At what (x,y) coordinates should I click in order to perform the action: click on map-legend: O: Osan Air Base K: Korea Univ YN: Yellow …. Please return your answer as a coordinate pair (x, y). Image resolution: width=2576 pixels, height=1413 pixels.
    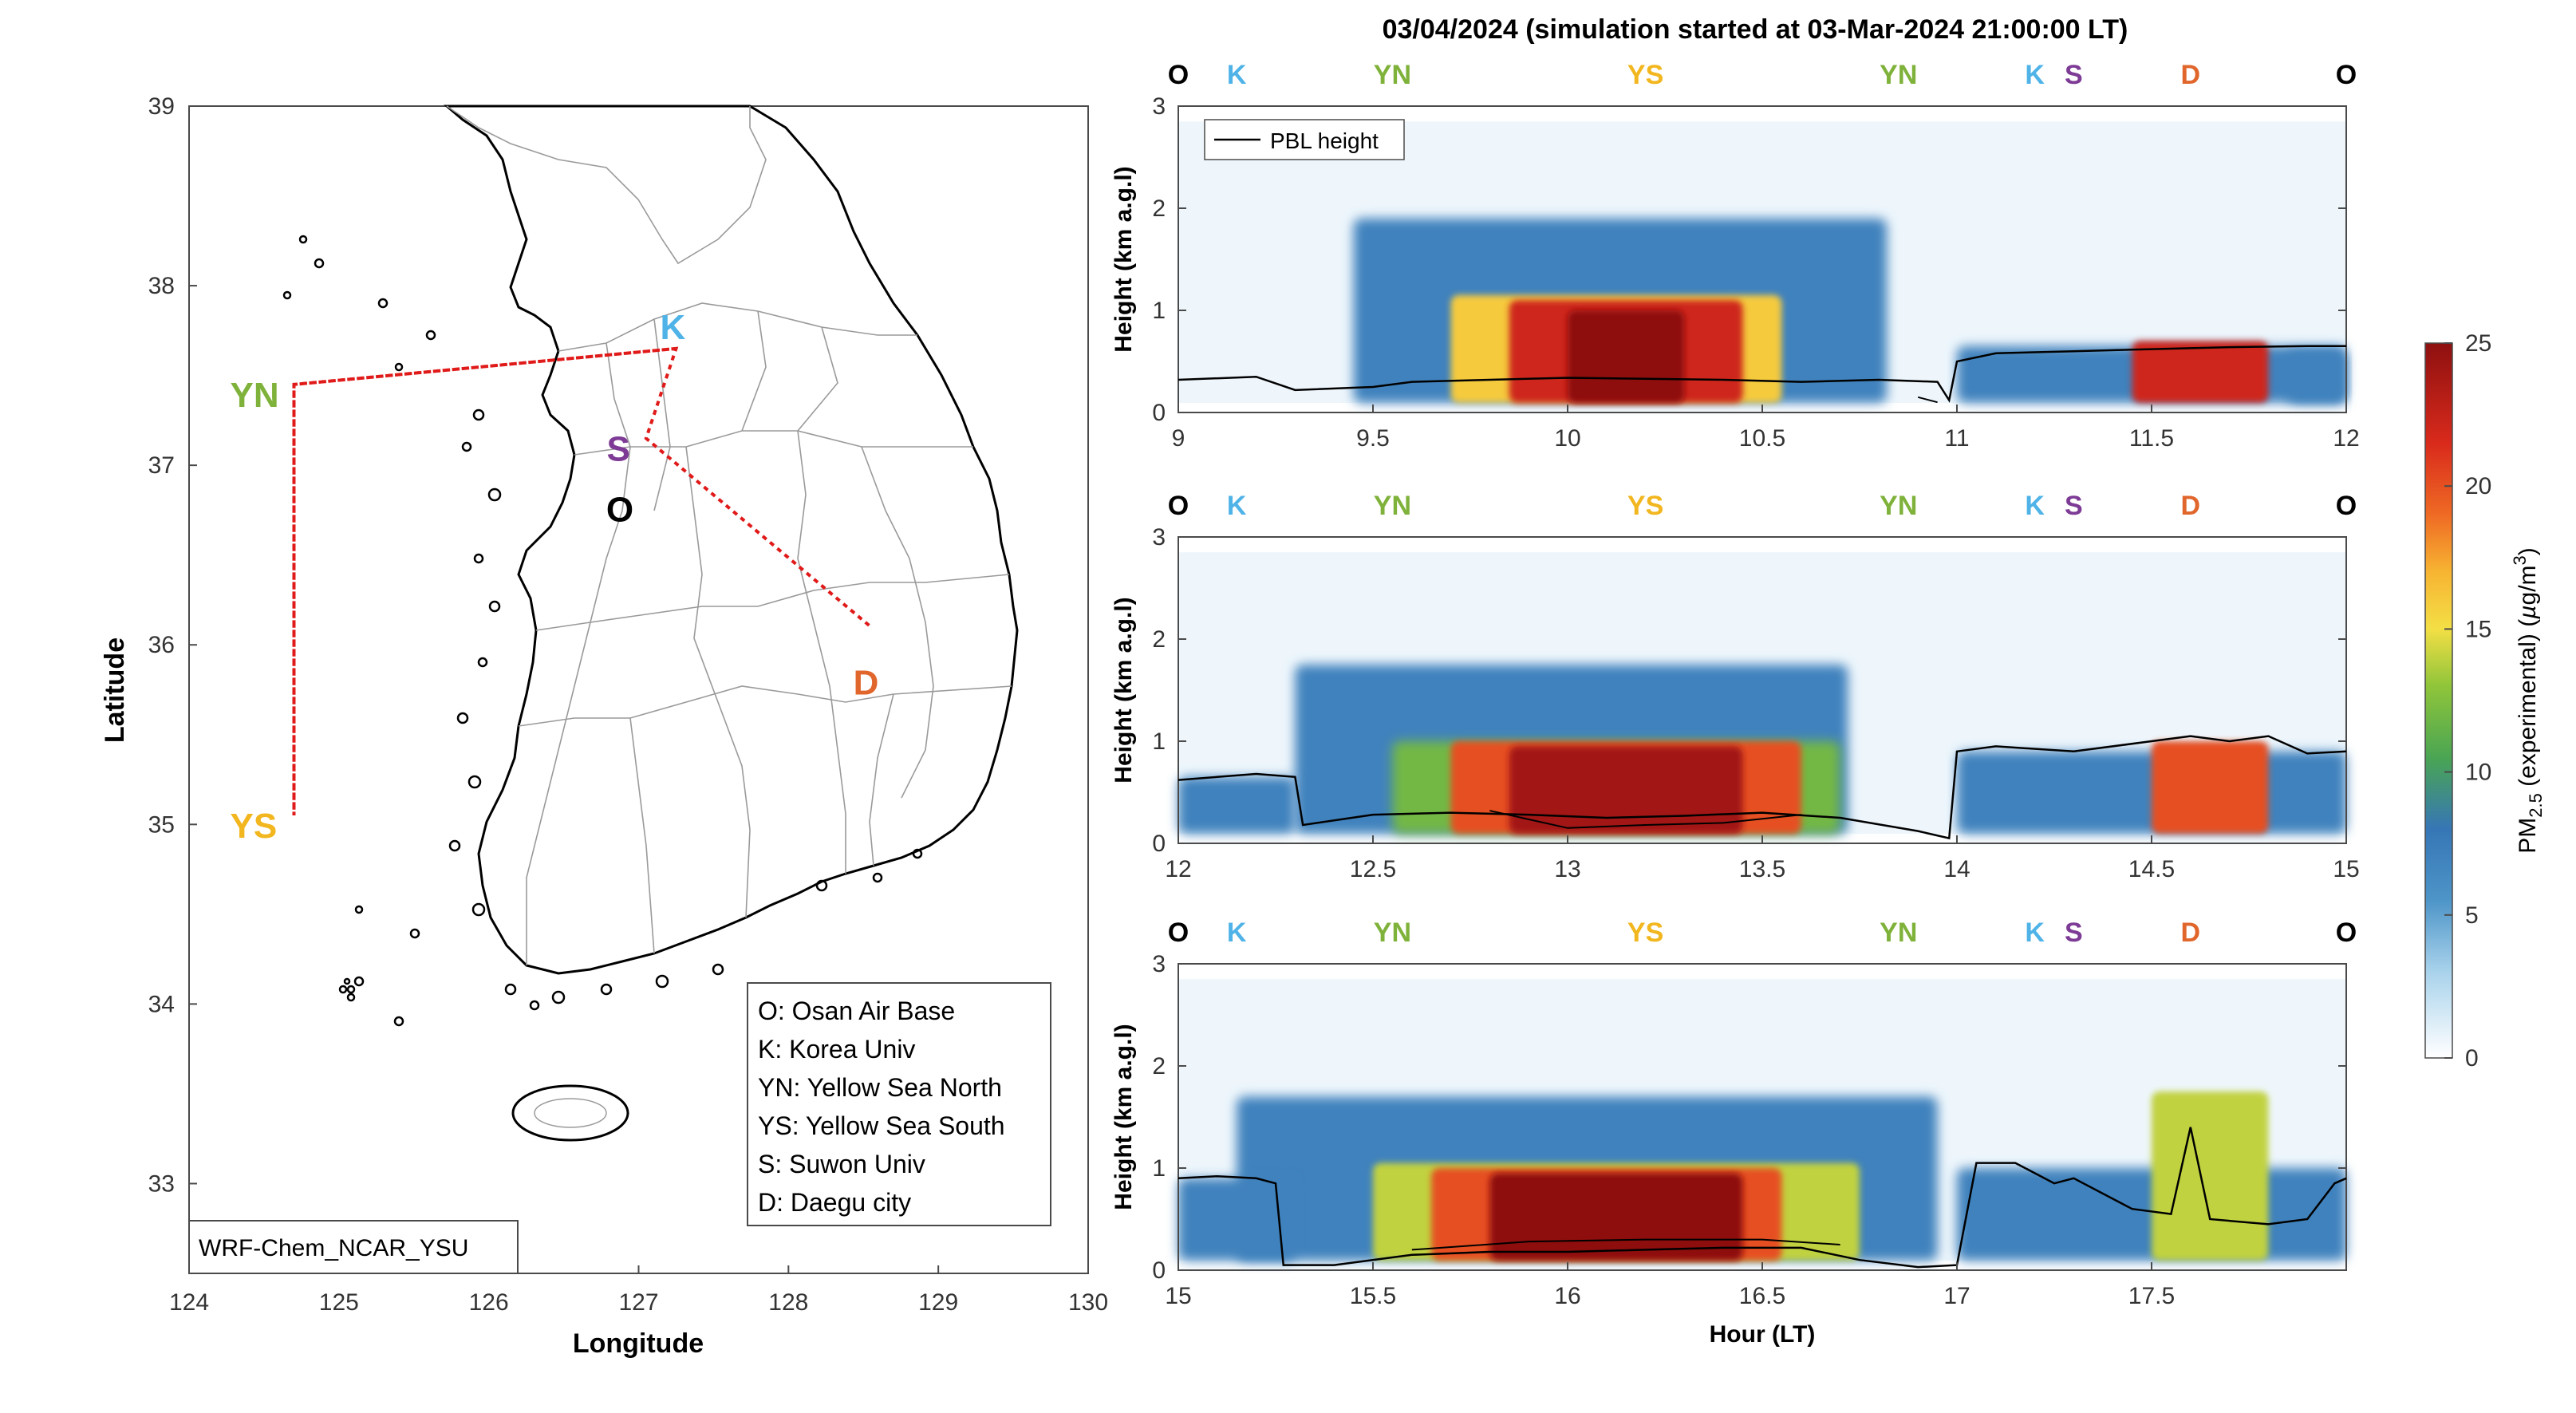
    Looking at the image, I should click on (899, 1104).